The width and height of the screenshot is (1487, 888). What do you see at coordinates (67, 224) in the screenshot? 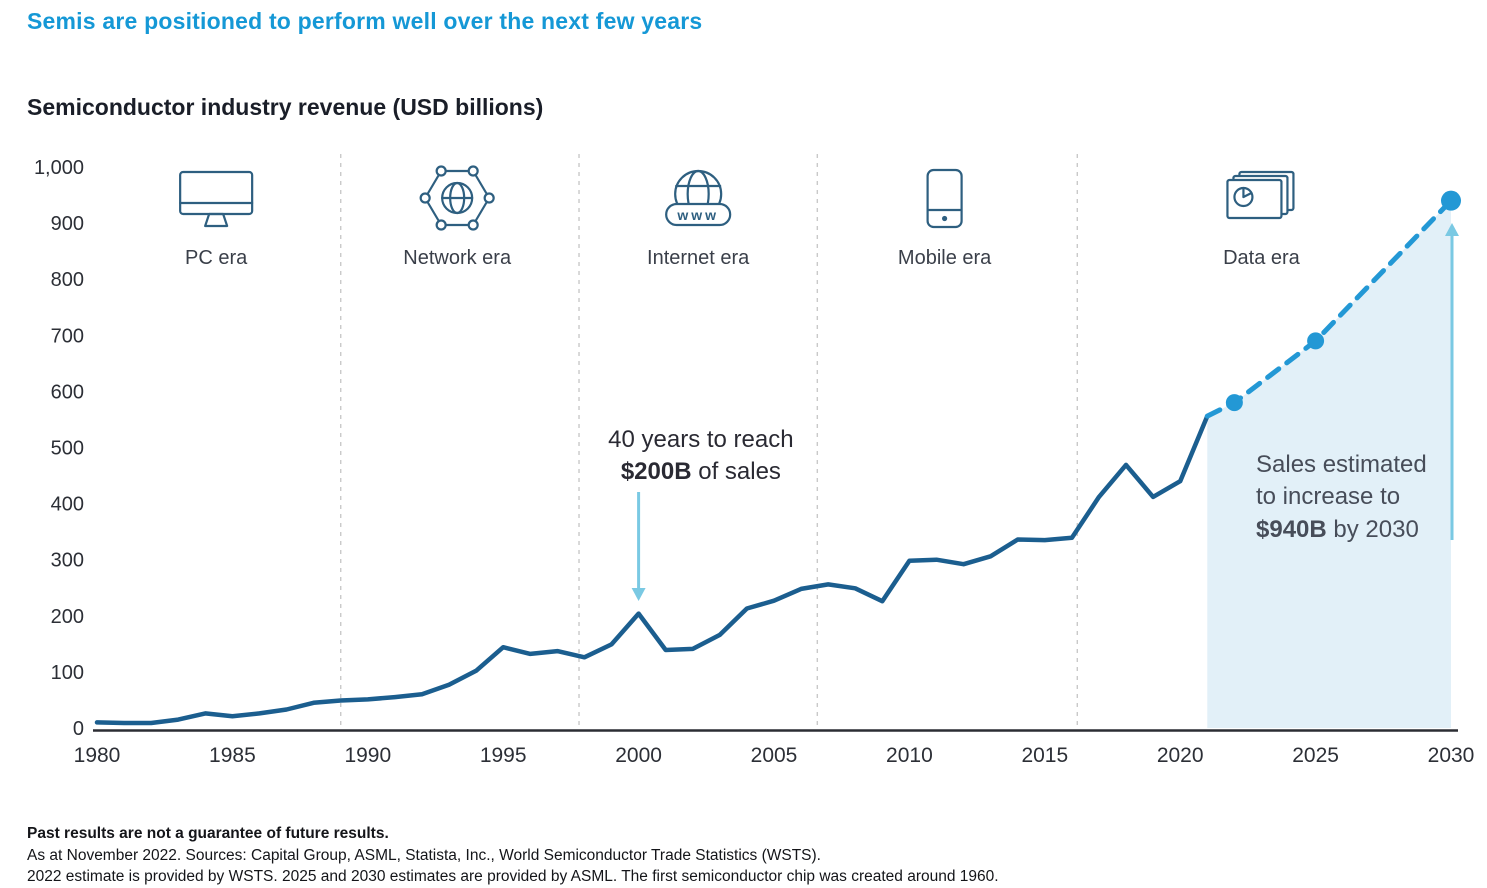
I see `y-tick-label: 900` at bounding box center [67, 224].